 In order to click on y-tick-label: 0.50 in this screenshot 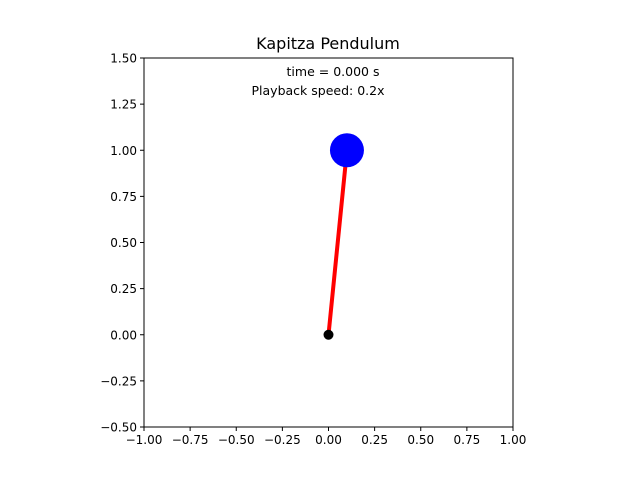, I will do `click(123, 243)`.